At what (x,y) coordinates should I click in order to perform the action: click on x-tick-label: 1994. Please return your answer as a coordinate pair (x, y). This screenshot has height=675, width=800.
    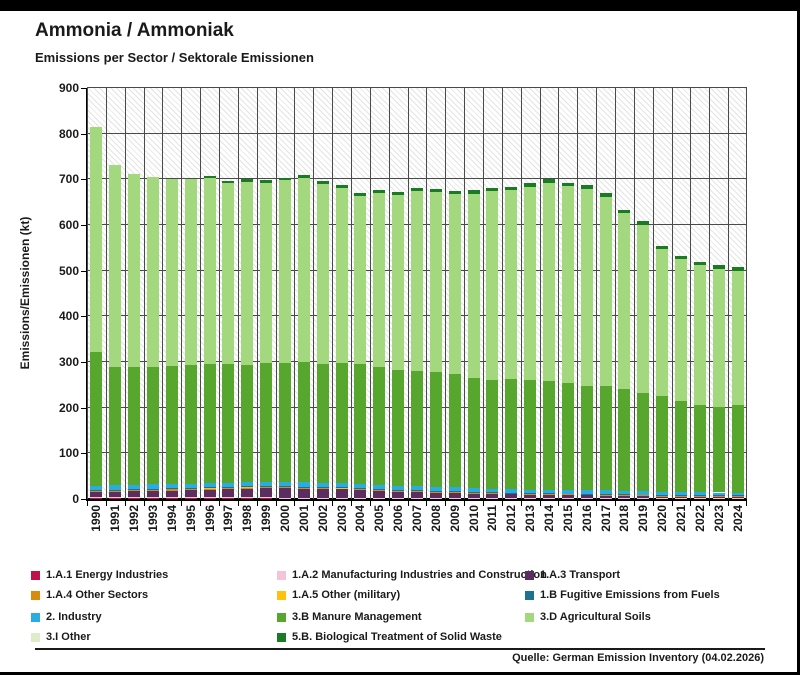
    Looking at the image, I should click on (171, 518).